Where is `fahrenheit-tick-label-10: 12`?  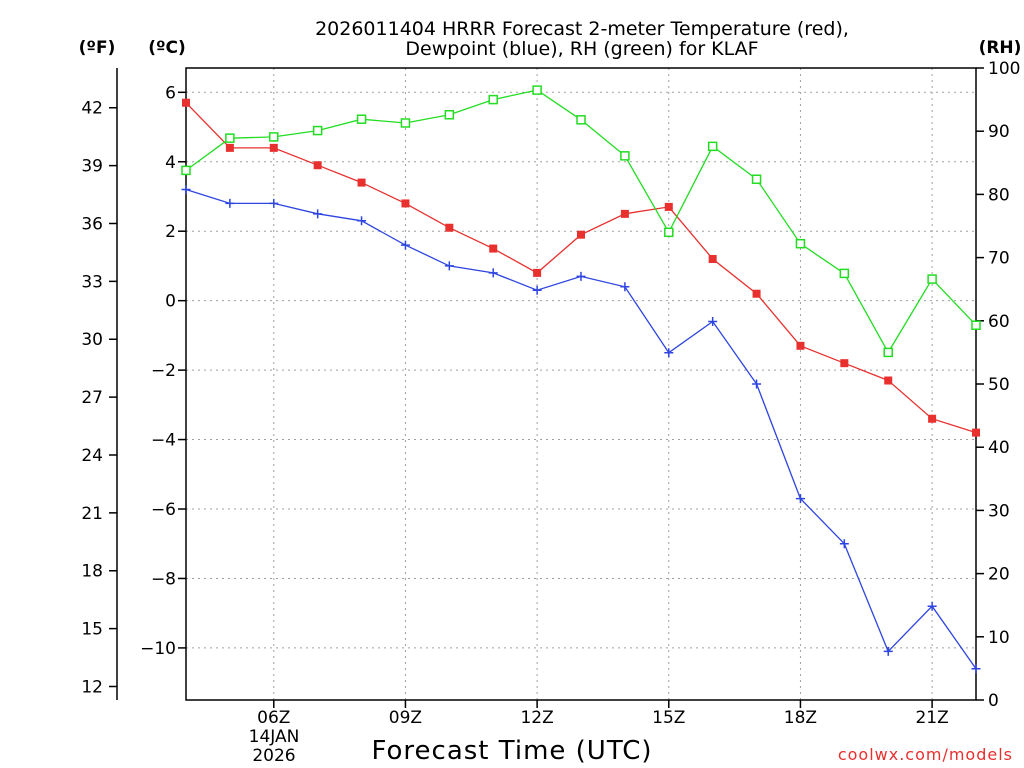
fahrenheit-tick-label-10: 12 is located at coordinates (92, 687).